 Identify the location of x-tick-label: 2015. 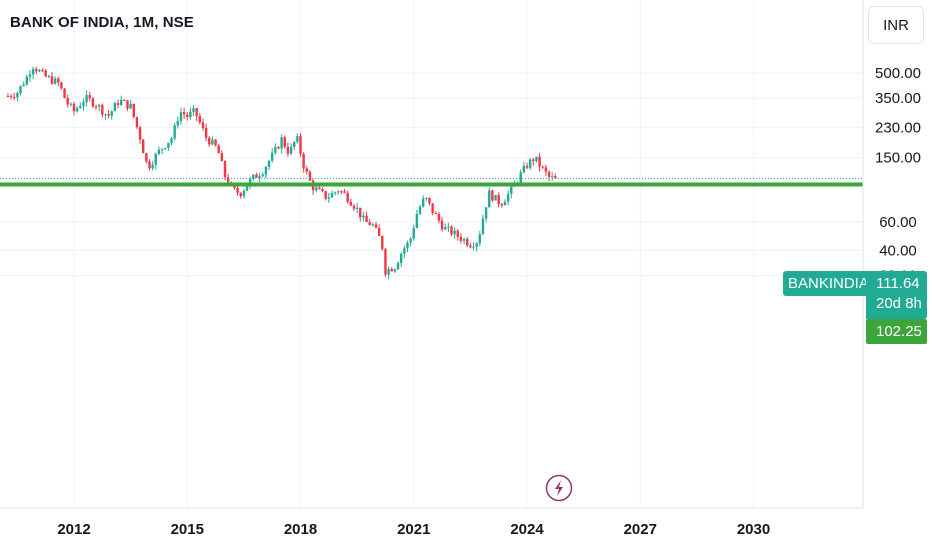
(187, 529).